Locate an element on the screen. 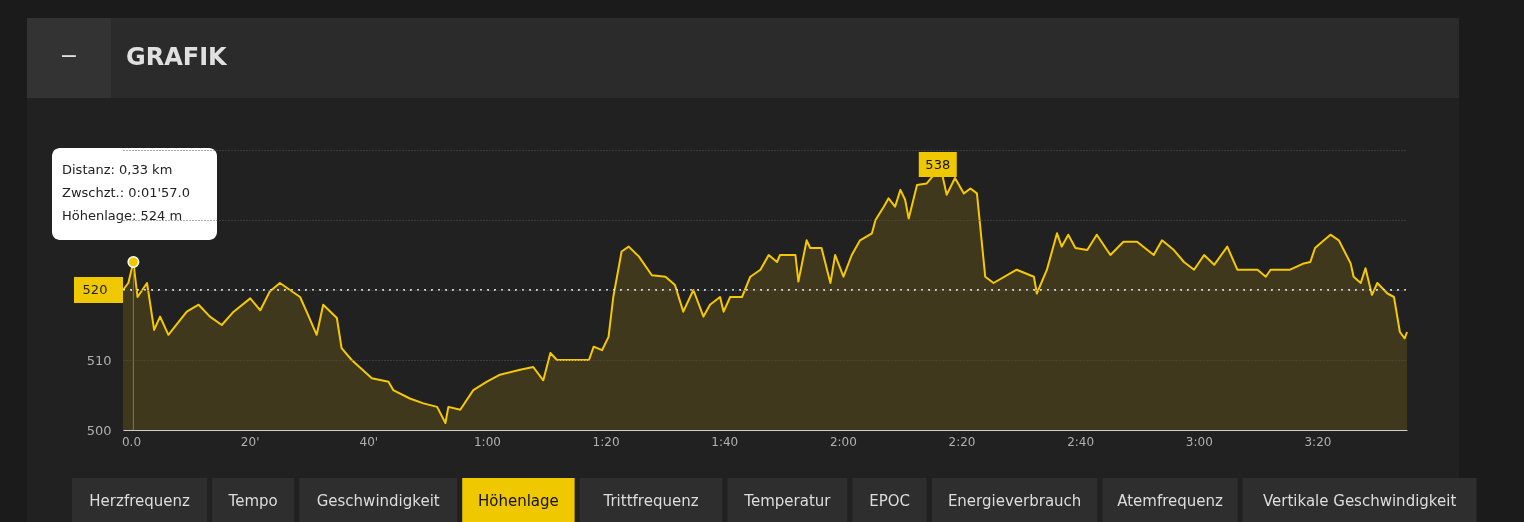 The image size is (1524, 522). x-tick-label: 3:00 is located at coordinates (1199, 441).